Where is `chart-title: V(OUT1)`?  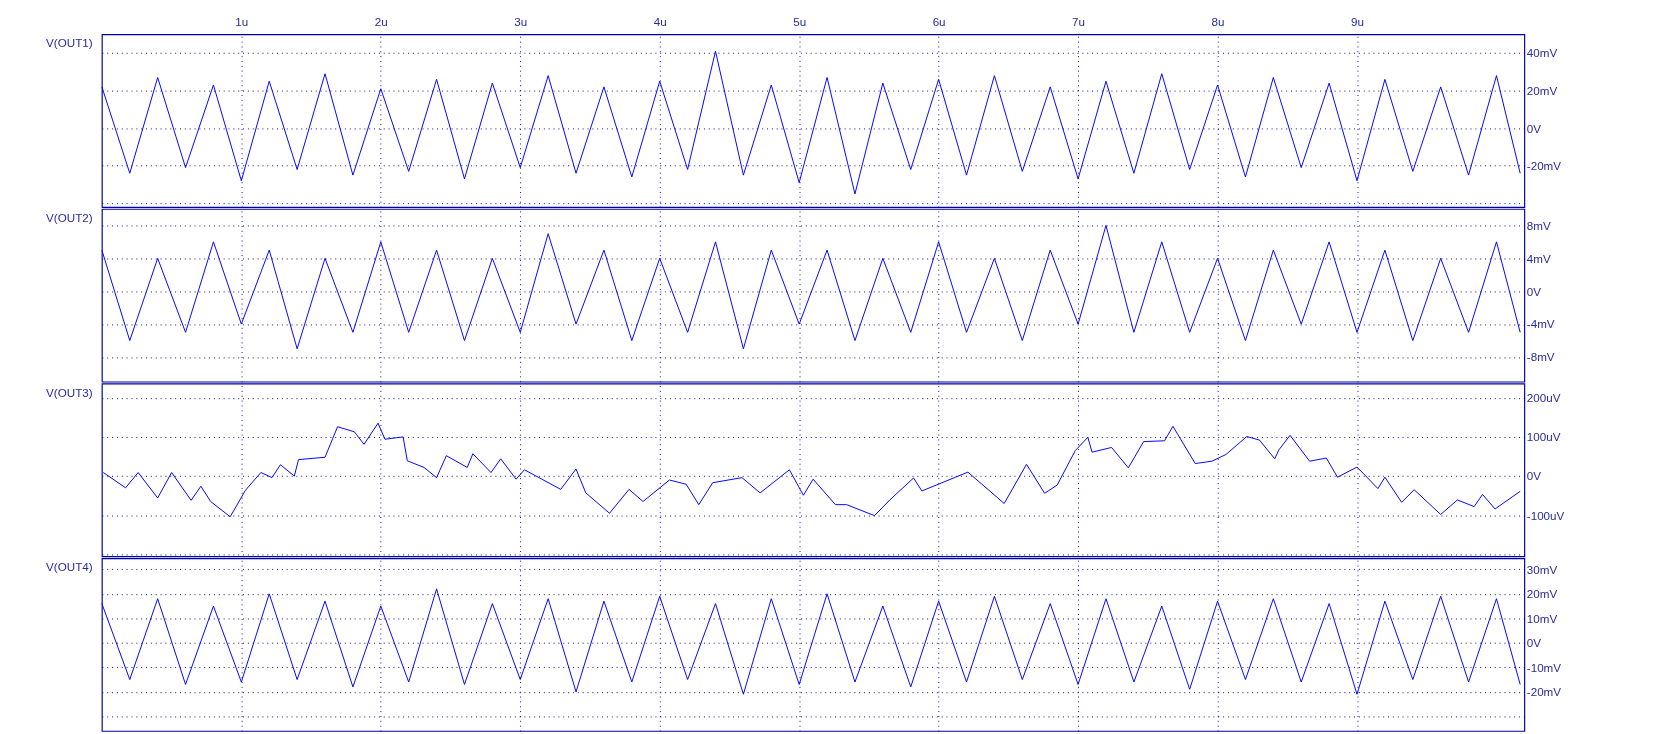 chart-title: V(OUT1) is located at coordinates (69, 43).